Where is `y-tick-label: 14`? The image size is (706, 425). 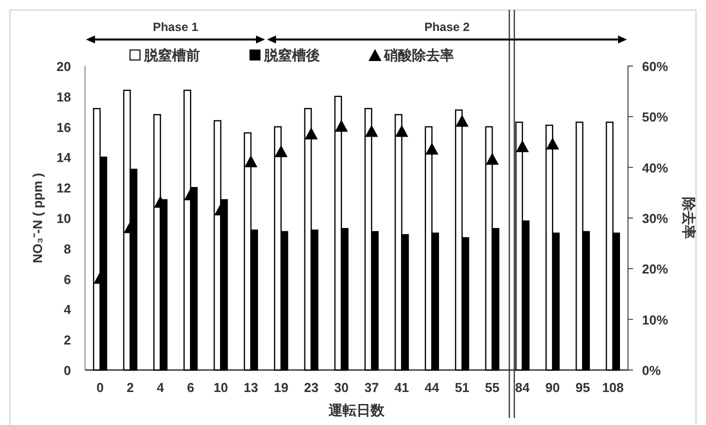 y-tick-label: 14 is located at coordinates (64, 158).